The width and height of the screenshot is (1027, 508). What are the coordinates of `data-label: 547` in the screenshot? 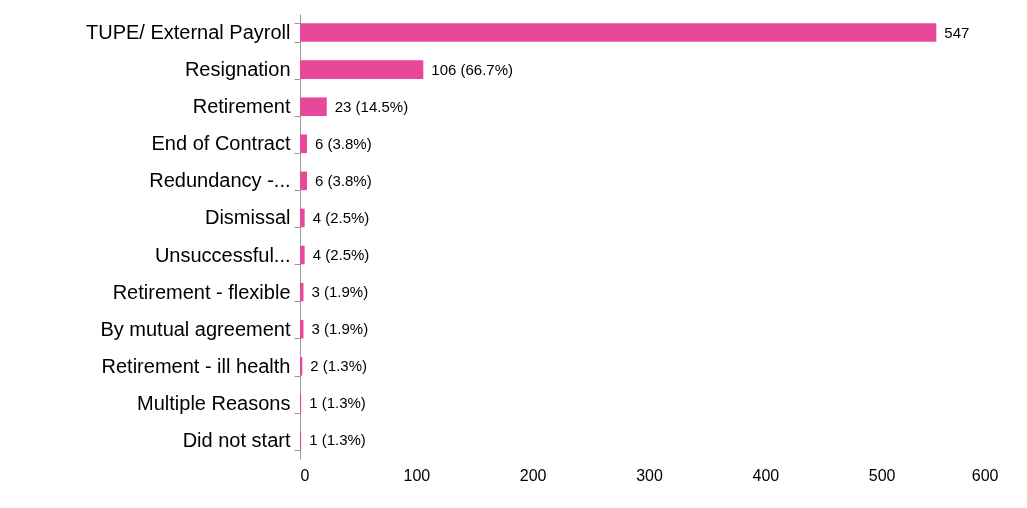 It's located at (957, 32).